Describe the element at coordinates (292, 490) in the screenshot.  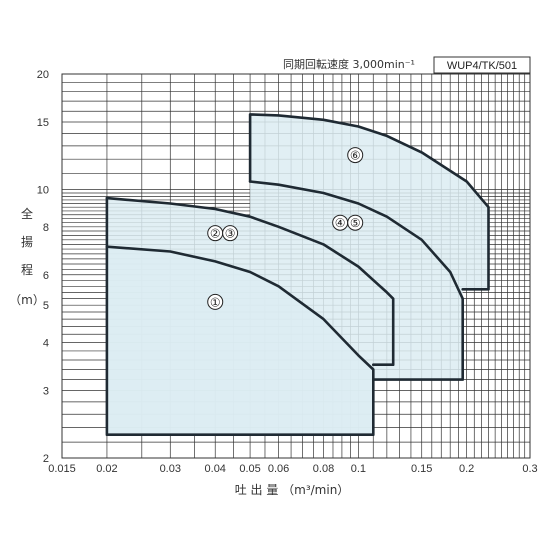
I see `x-axis-title: 吐 出 量 （m³/min）` at that location.